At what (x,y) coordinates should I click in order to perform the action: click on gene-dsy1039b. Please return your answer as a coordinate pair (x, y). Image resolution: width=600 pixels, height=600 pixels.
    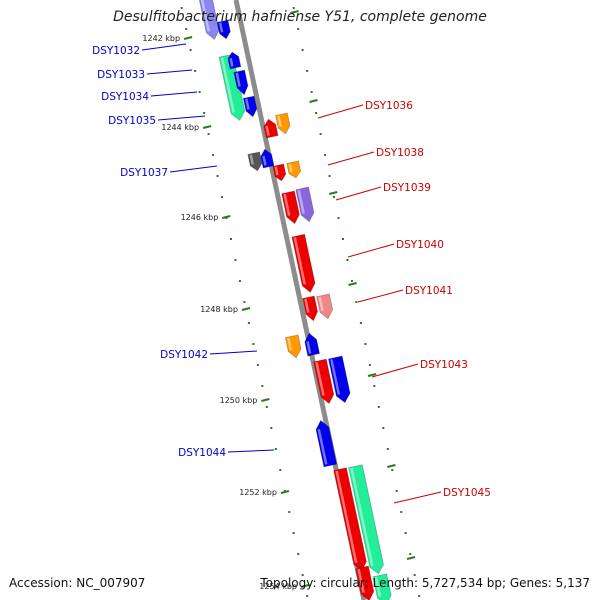
    Looking at the image, I should click on (305, 204).